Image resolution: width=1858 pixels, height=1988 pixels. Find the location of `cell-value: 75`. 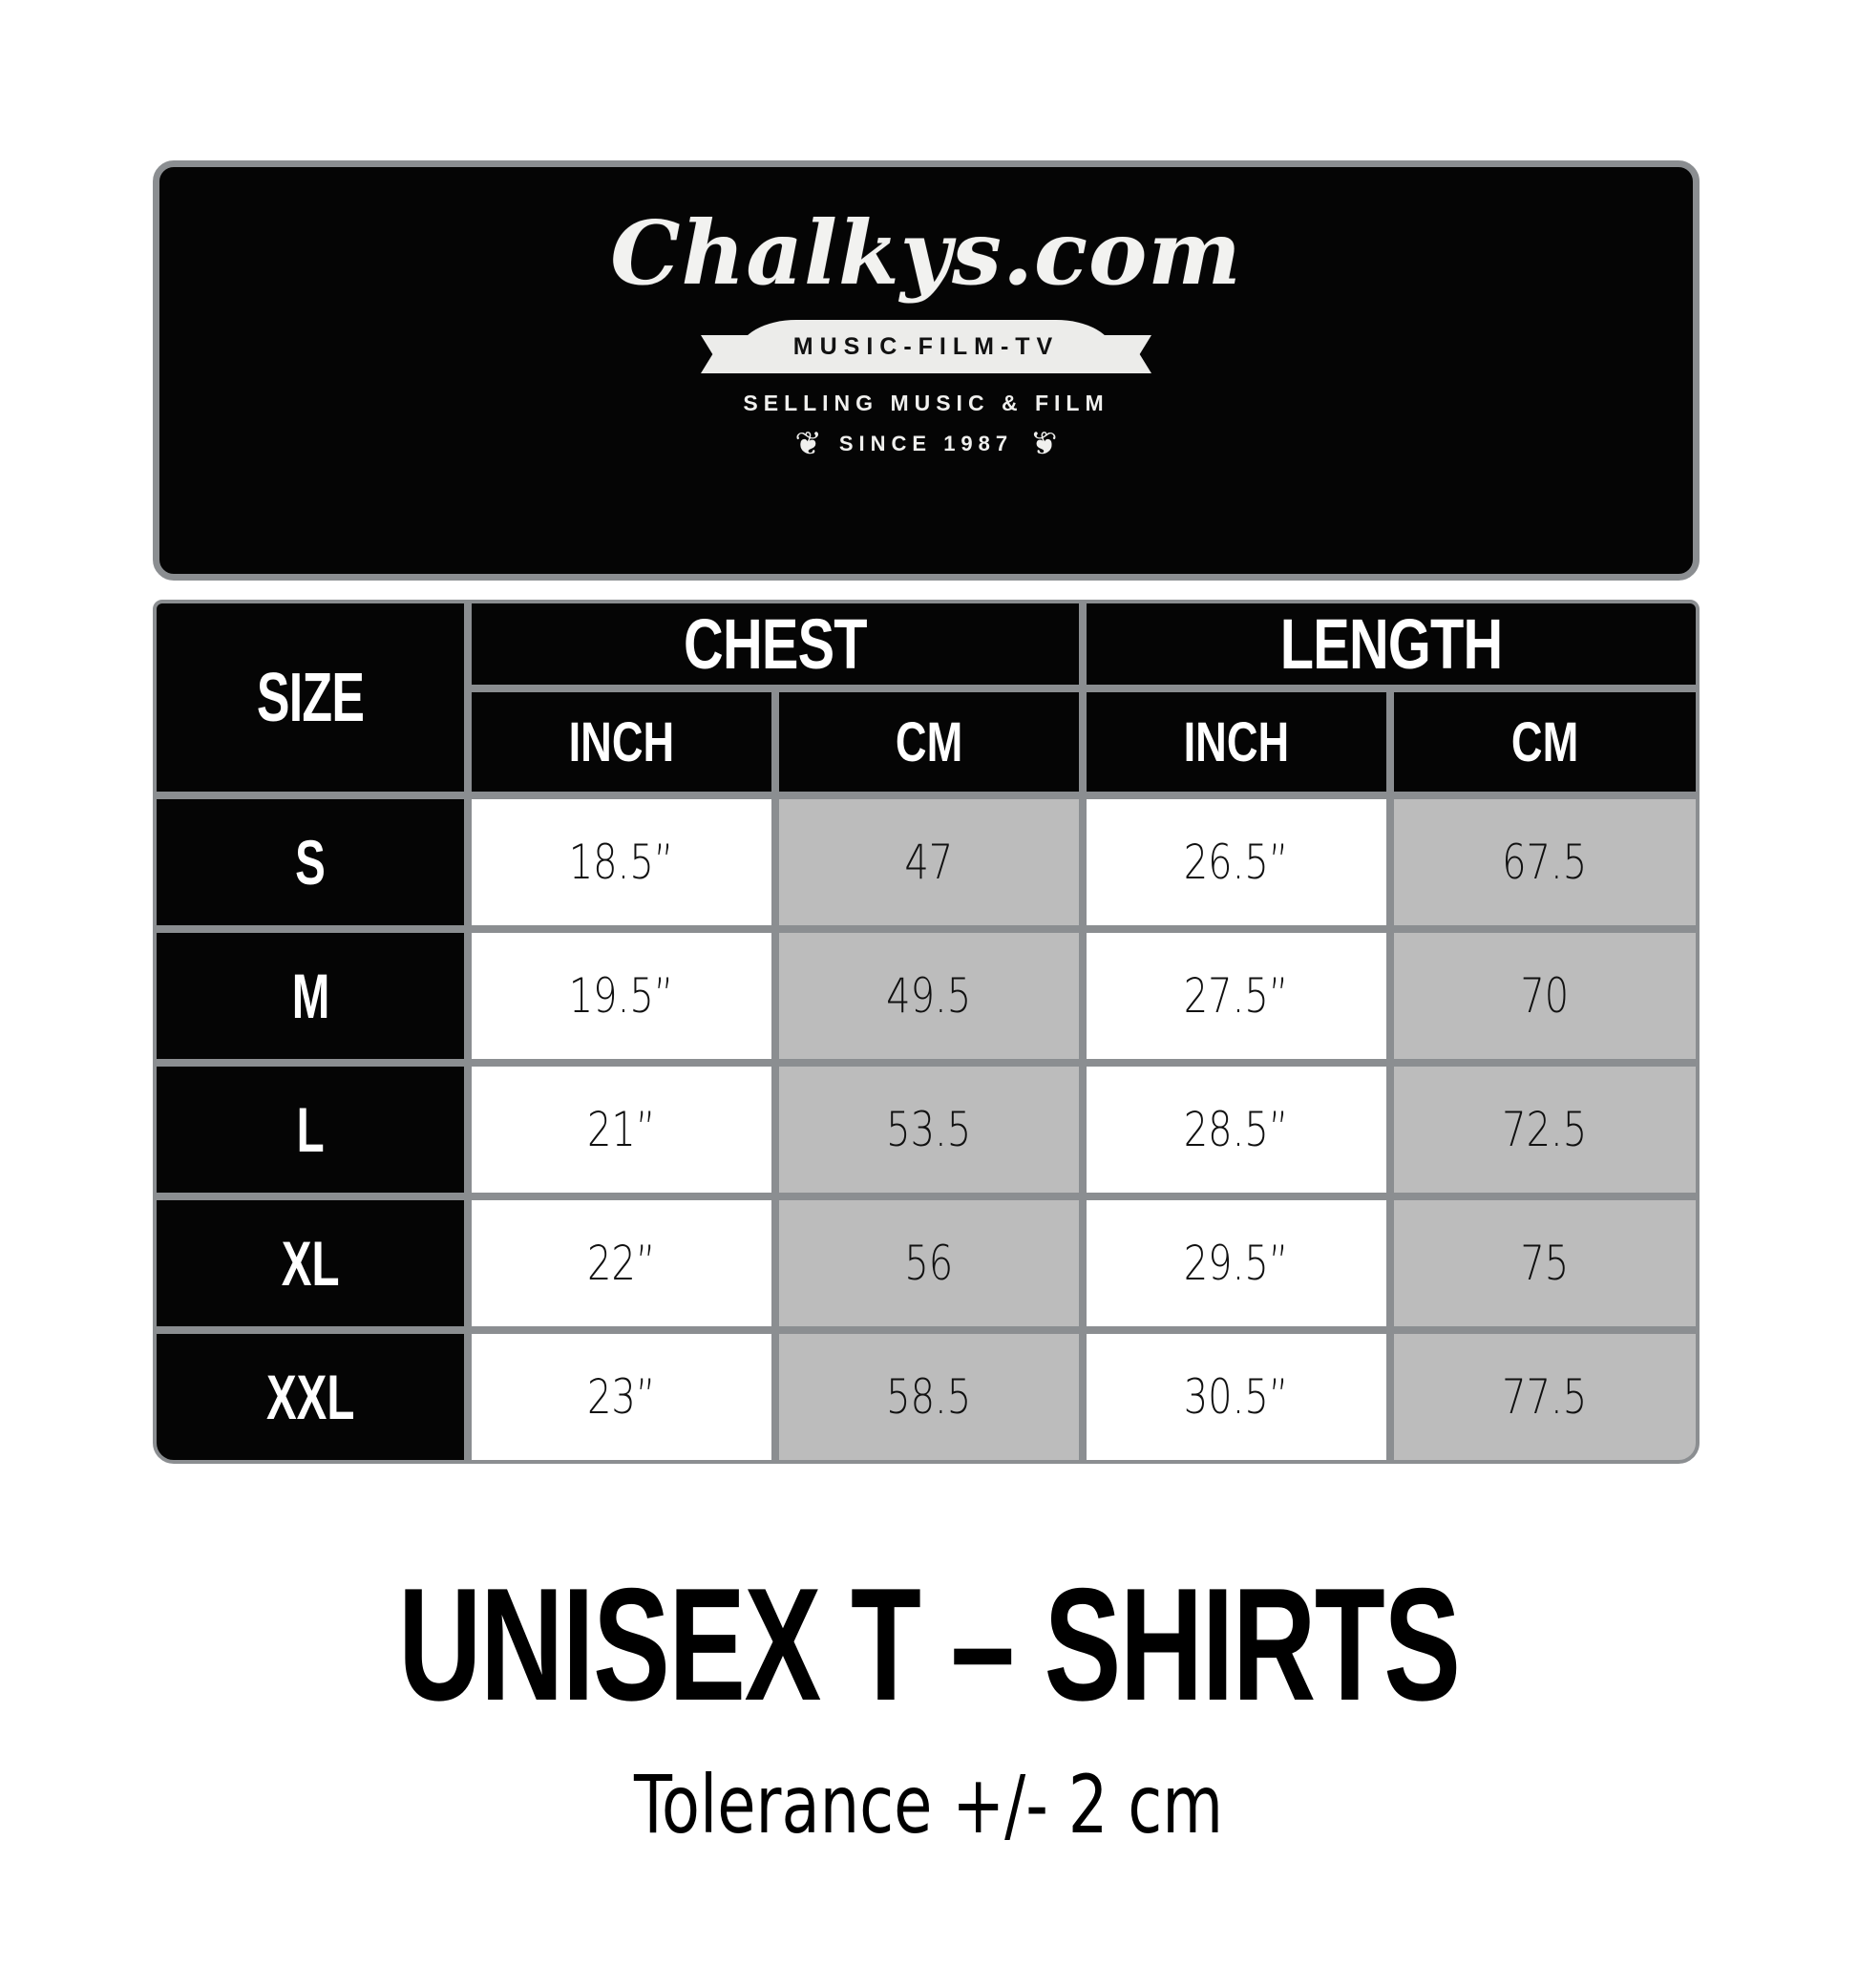

cell-value: 75 is located at coordinates (1545, 1263).